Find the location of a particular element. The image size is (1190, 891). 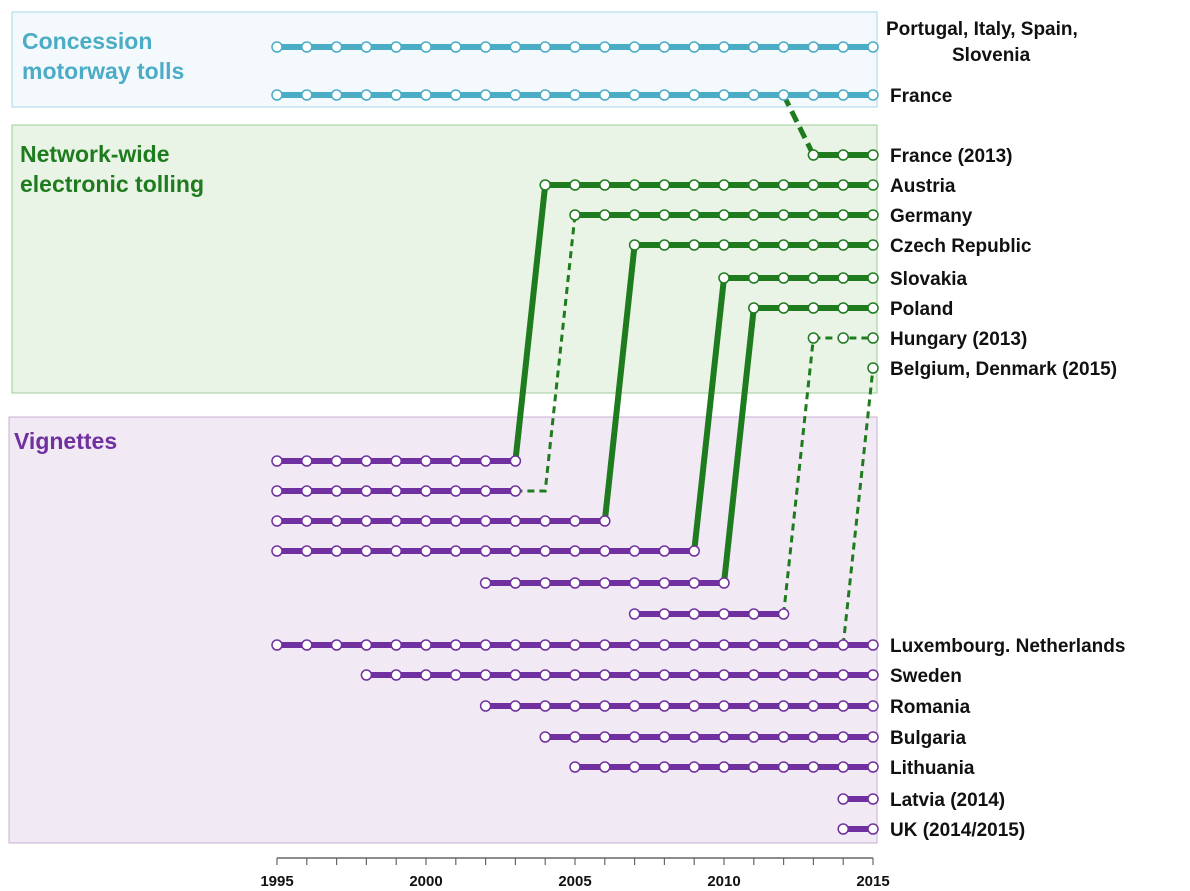

track-label: Czech Republic is located at coordinates (961, 246).